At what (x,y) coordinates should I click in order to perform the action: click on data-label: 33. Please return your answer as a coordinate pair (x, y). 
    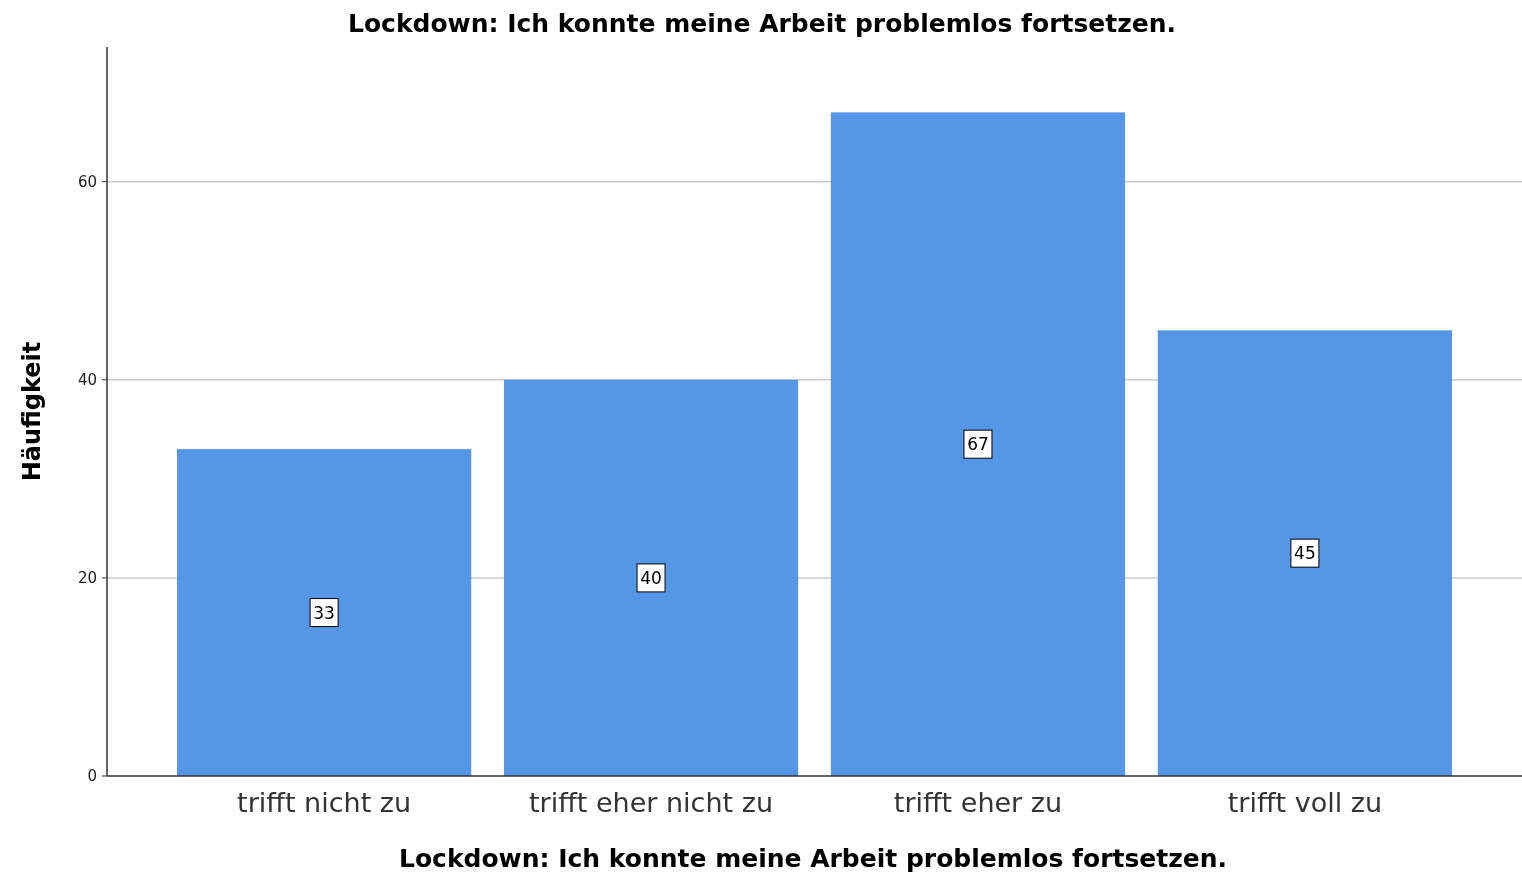
    Looking at the image, I should click on (324, 612).